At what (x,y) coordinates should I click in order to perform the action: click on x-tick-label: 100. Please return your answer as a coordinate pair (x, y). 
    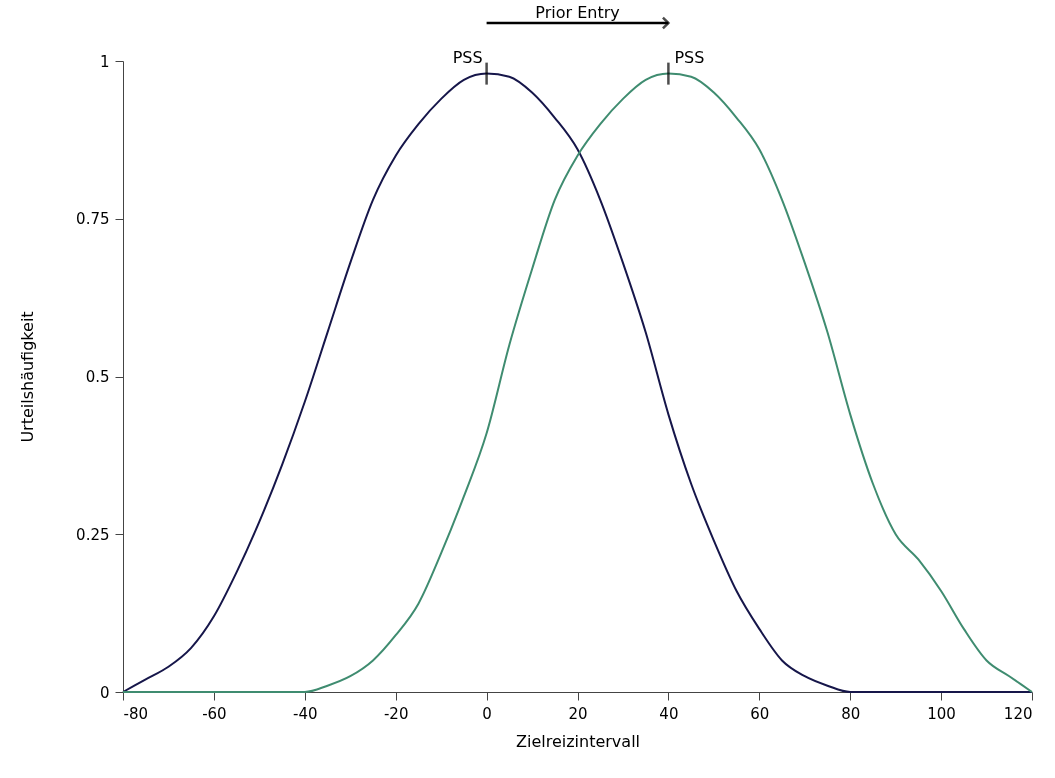
    Looking at the image, I should click on (941, 713).